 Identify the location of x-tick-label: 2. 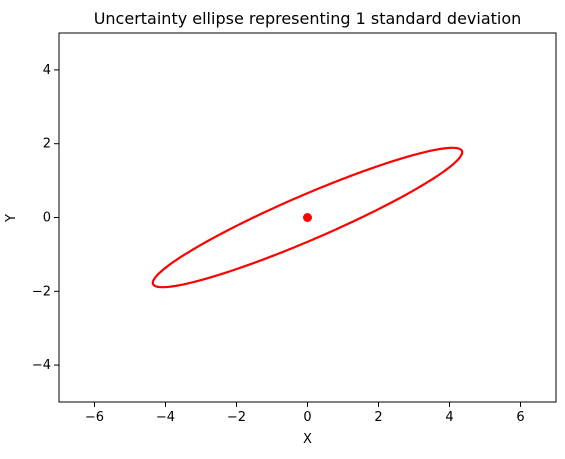
(378, 417).